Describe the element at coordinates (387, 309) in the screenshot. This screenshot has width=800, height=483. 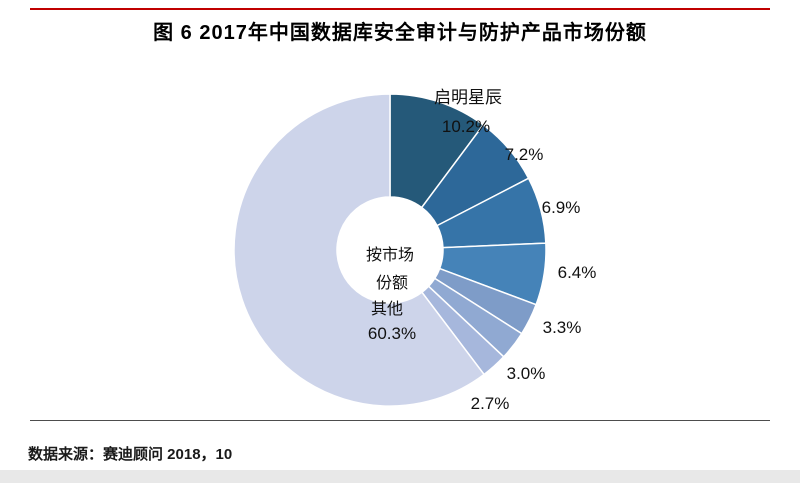
I see `other-name-label: 其他` at that location.